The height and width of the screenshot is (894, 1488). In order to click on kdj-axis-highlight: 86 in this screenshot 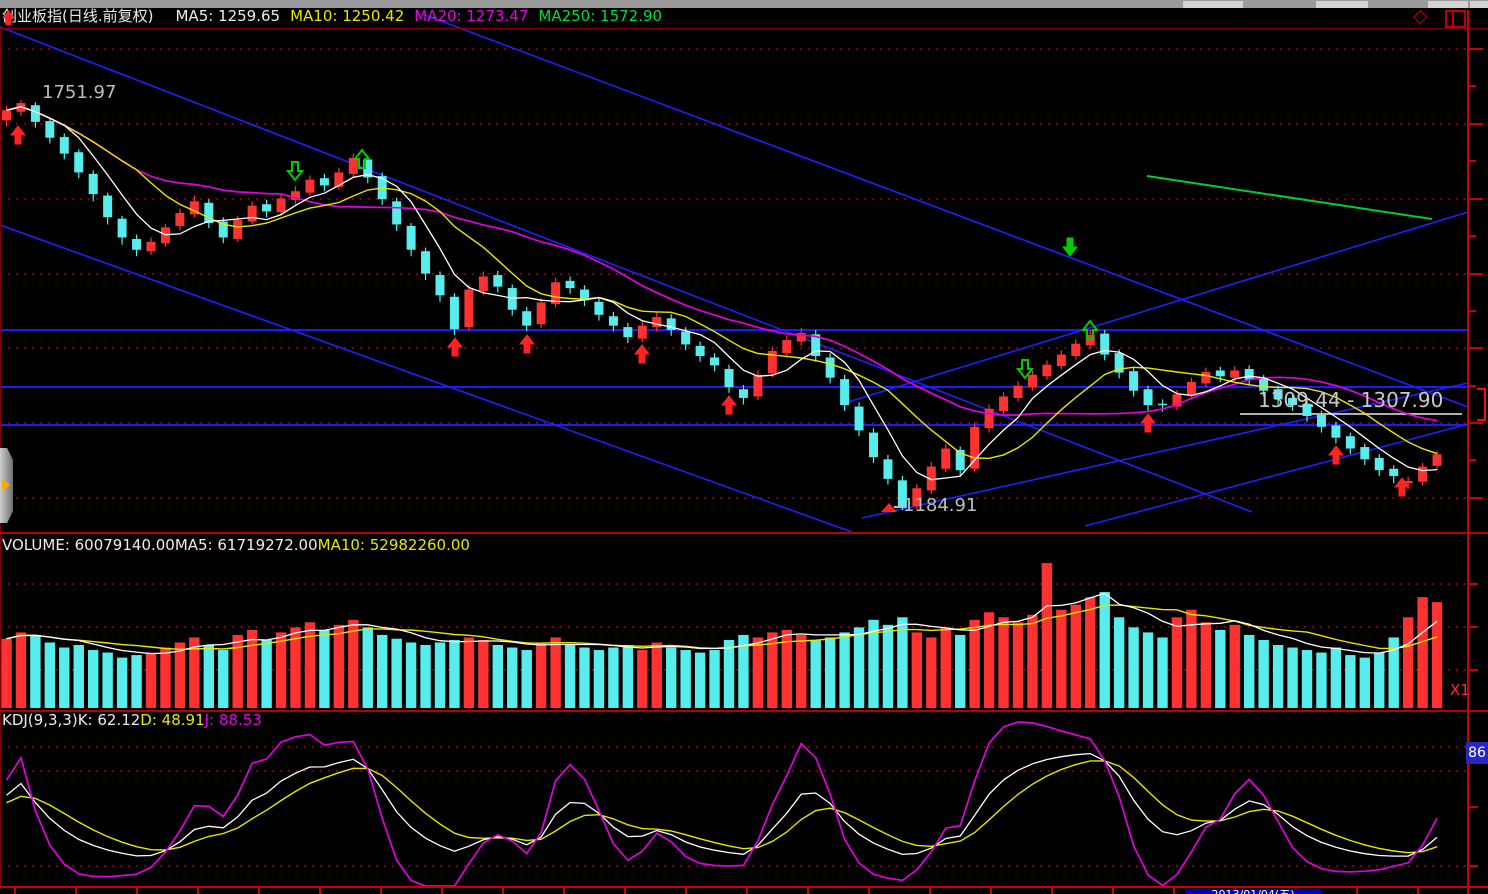, I will do `click(1477, 753)`.